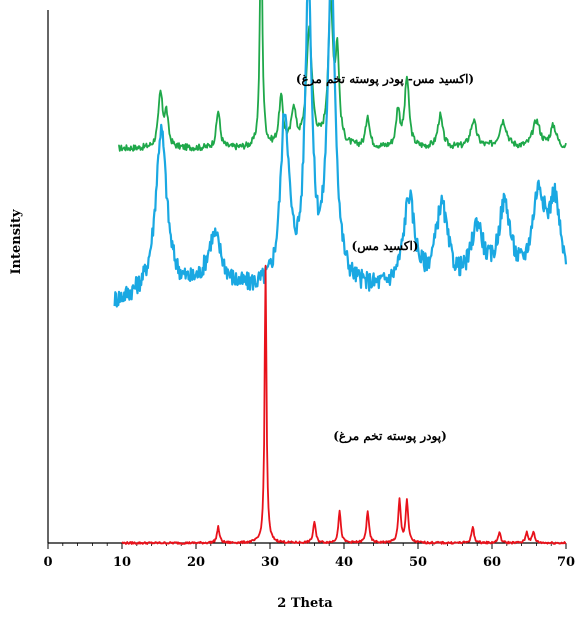  I want to click on annotation-composite: (اکسید مس- پودر پوسته تخم مرغ), so click(385, 79).